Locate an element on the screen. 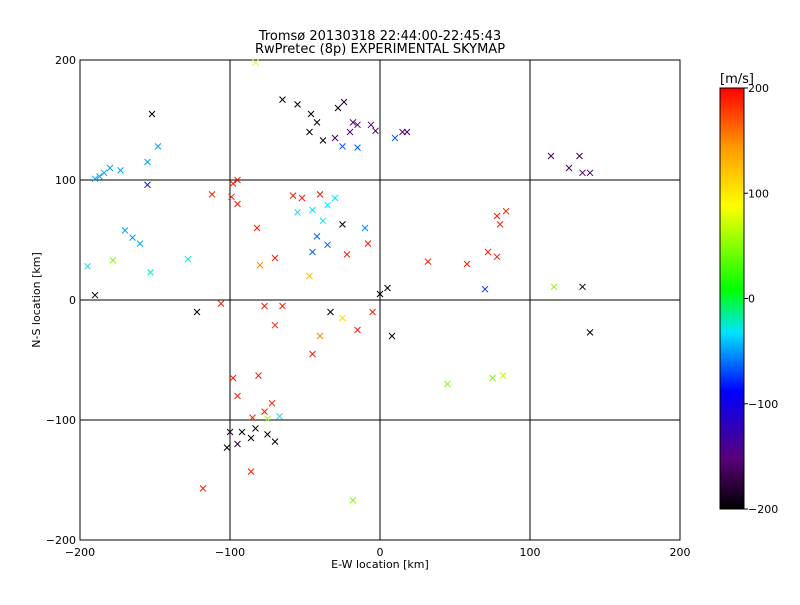 This screenshot has width=800, height=605. x-tick-label: 200 is located at coordinates (680, 552).